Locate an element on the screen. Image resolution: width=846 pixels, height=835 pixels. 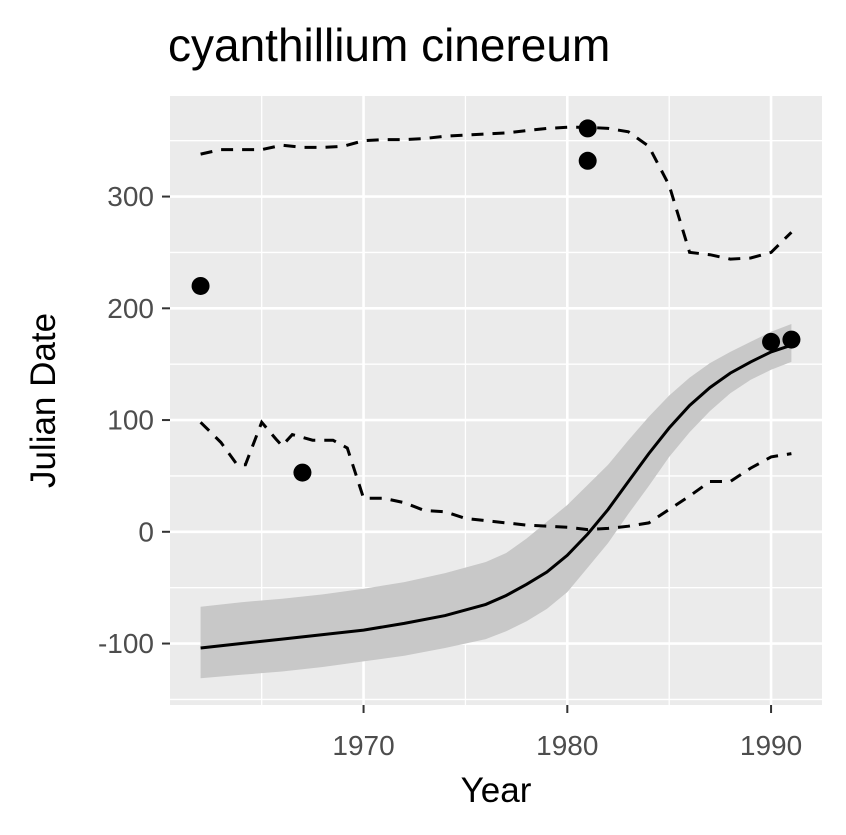
x-axis-title: Year is located at coordinates (496, 790).